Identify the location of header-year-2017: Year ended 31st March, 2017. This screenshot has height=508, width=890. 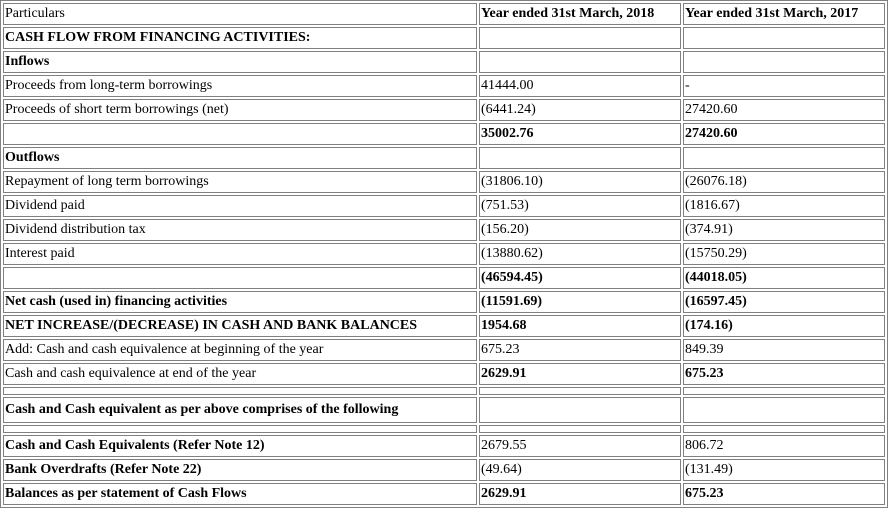
(784, 14).